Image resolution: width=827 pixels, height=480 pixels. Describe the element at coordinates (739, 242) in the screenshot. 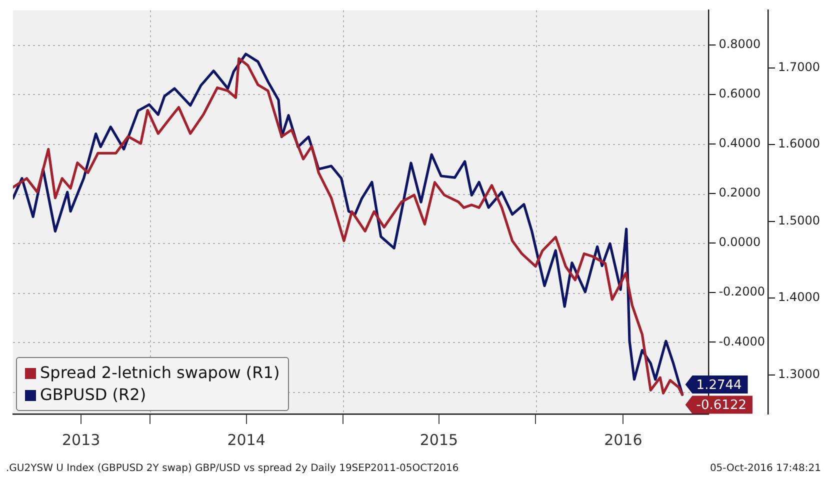

I see `y-tick-label: 0.0000` at that location.